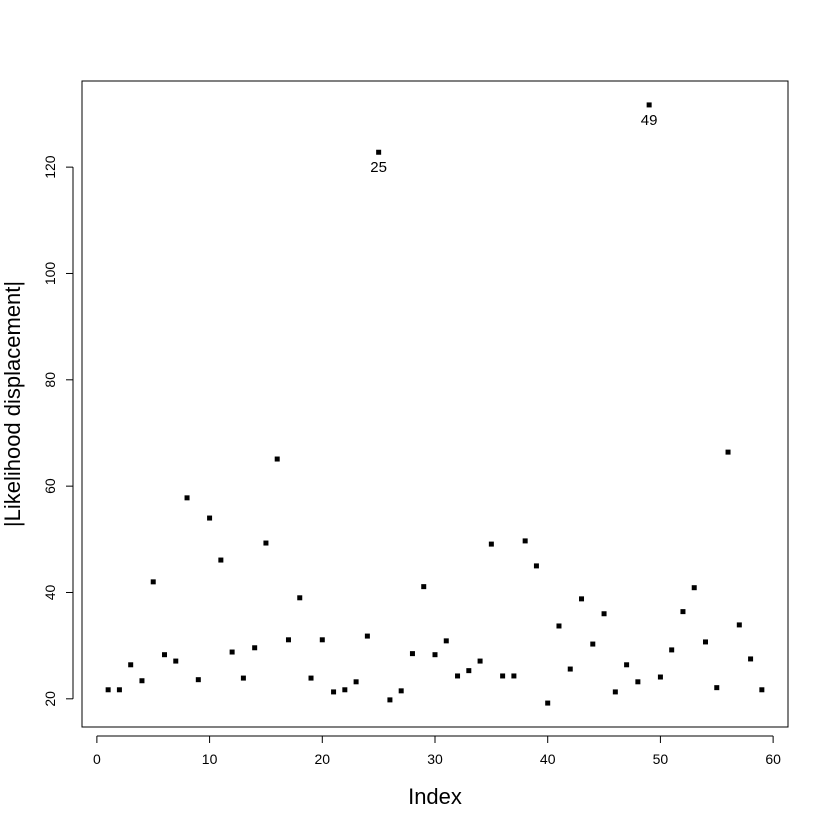 This screenshot has width=830, height=830. What do you see at coordinates (548, 759) in the screenshot?
I see `x-tick-label: 40` at bounding box center [548, 759].